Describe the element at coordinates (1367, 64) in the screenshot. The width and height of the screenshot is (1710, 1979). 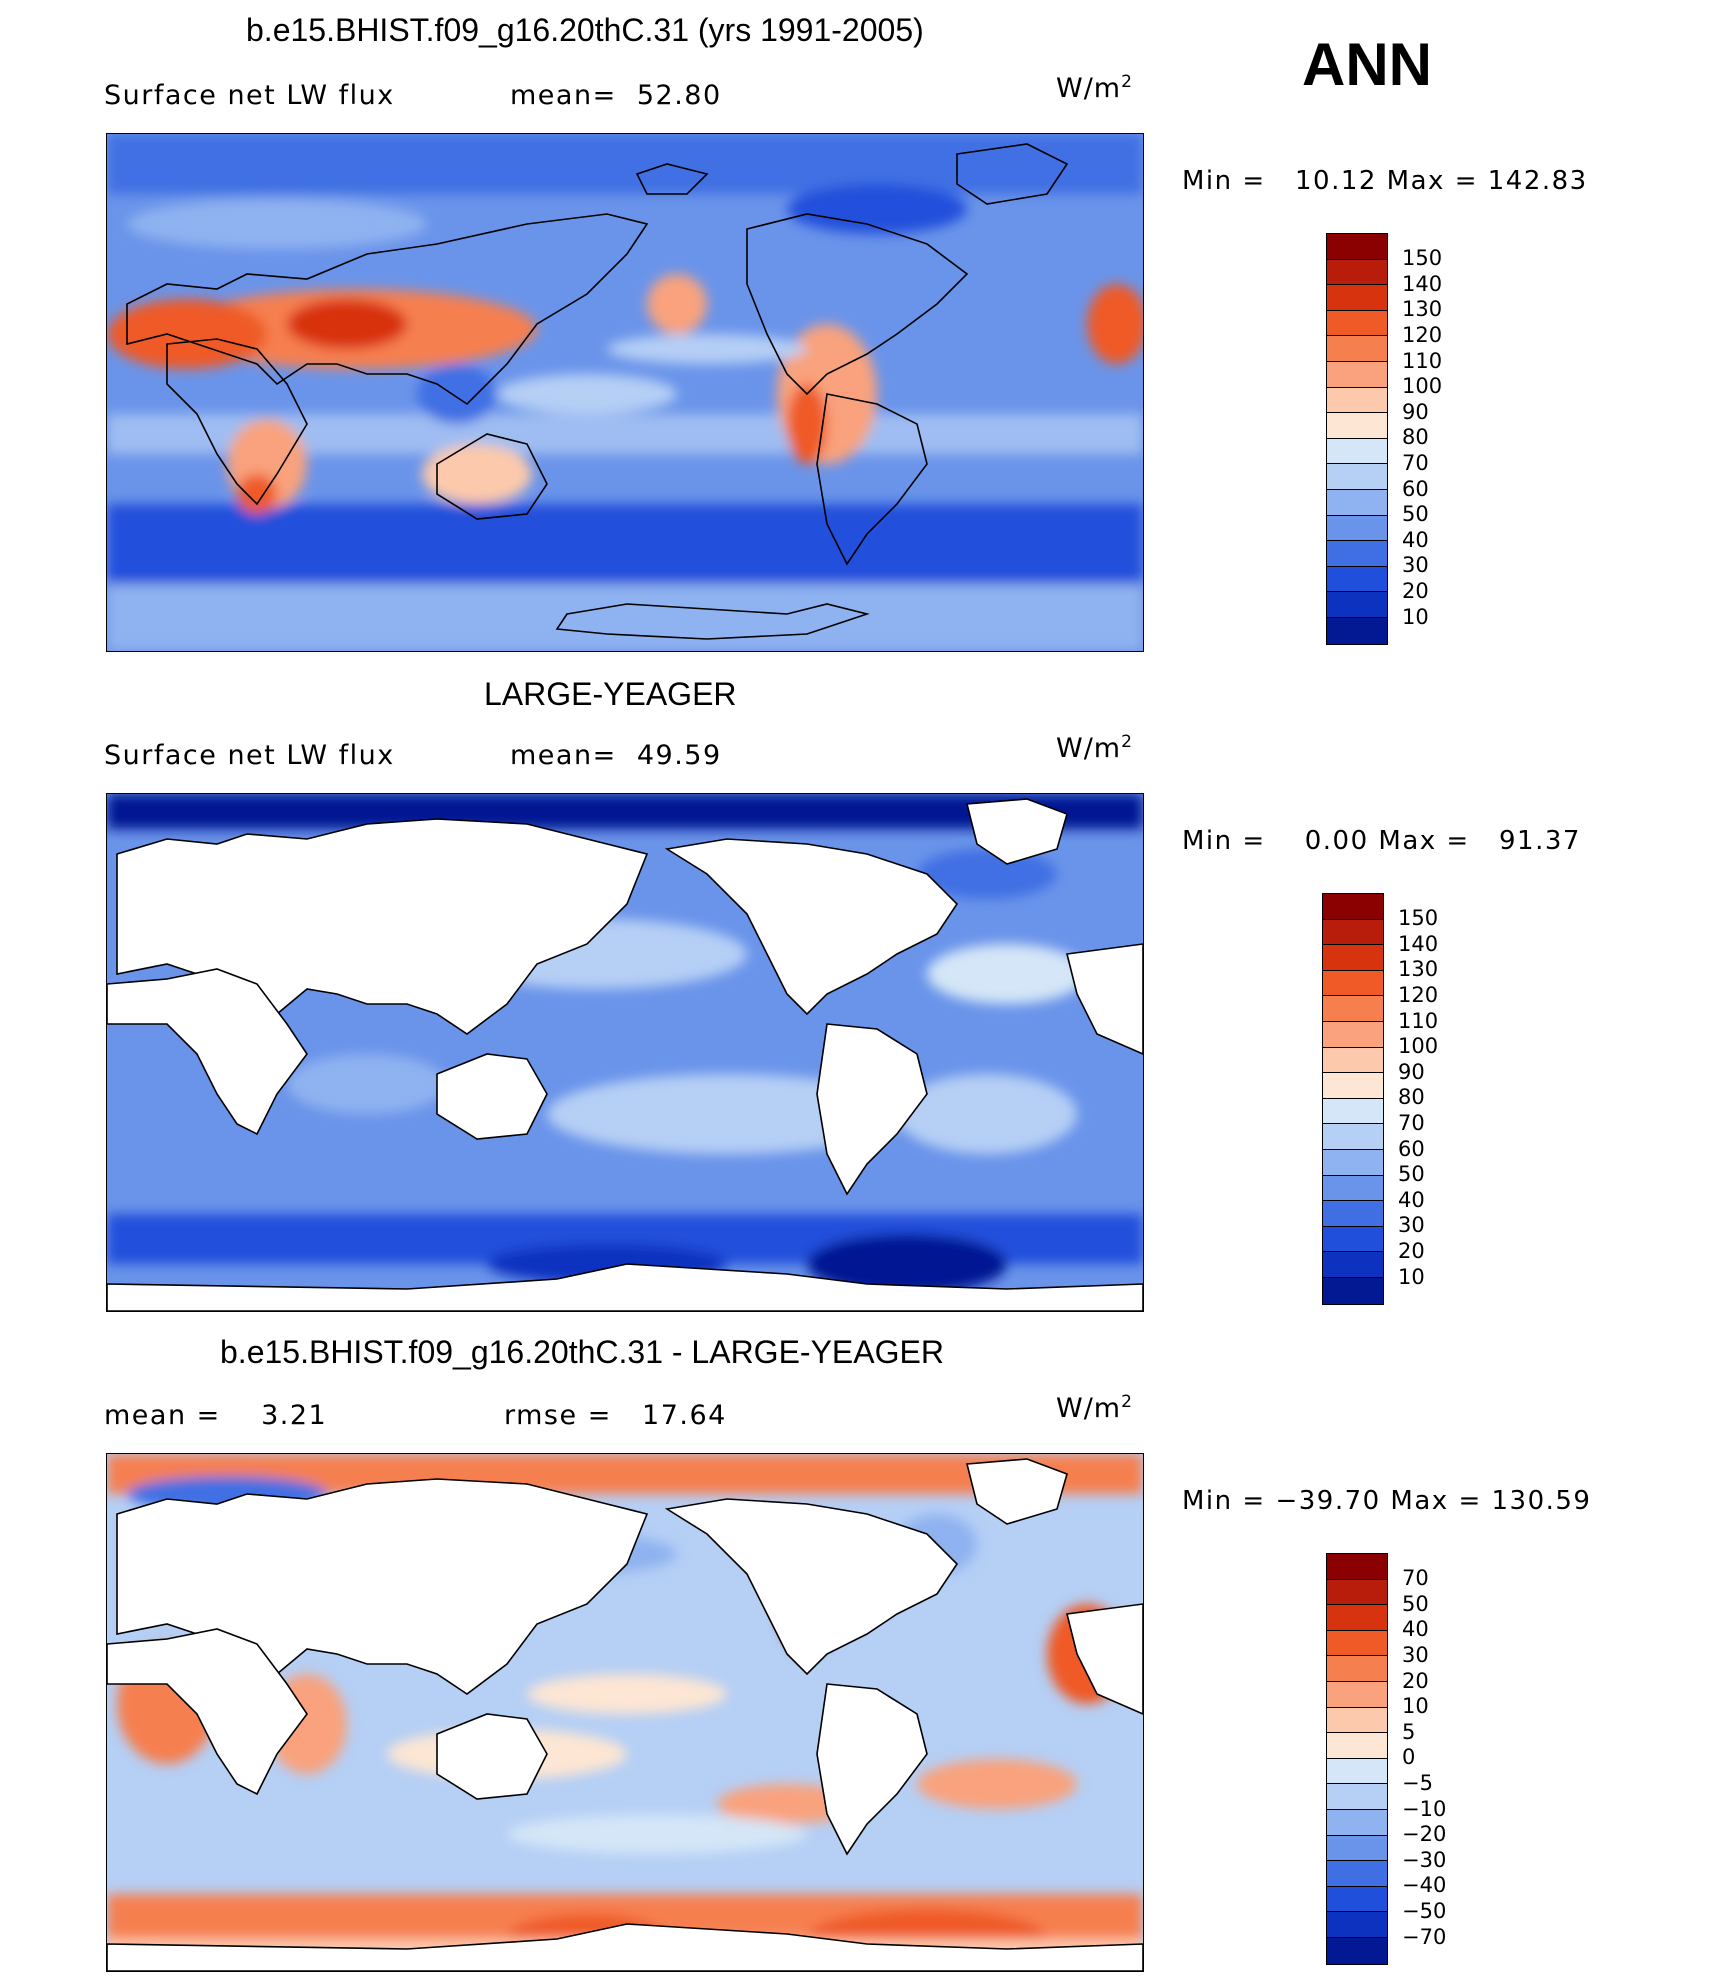
I see `season-label: ANN` at that location.